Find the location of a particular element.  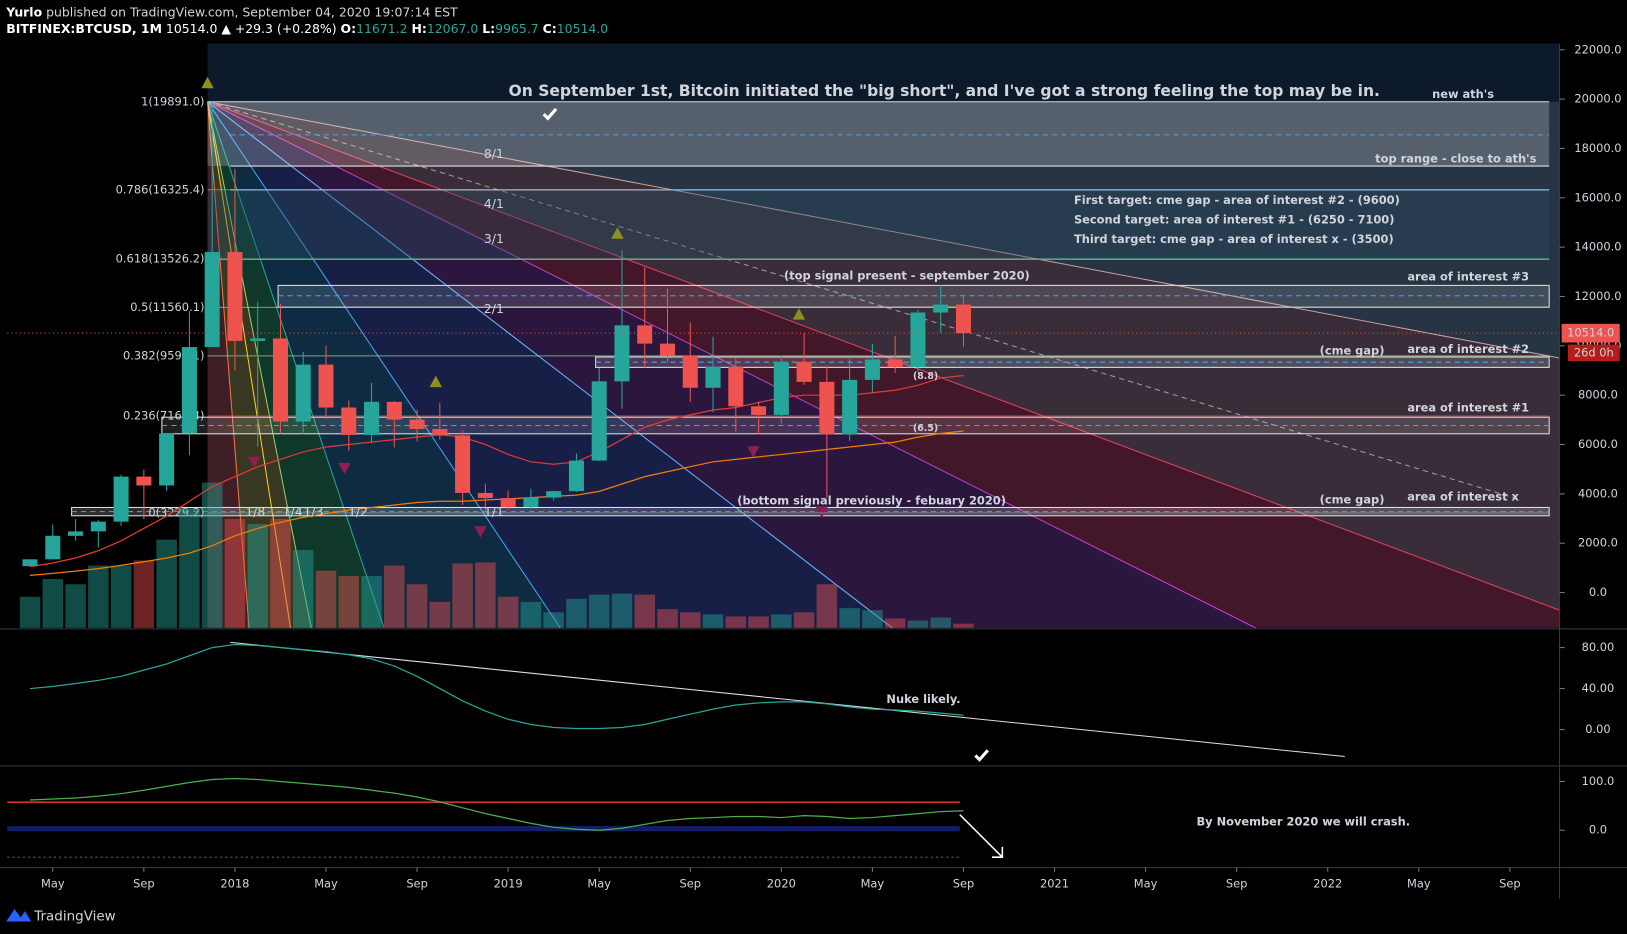

countdown-label: 26d 0h is located at coordinates (1594, 352).